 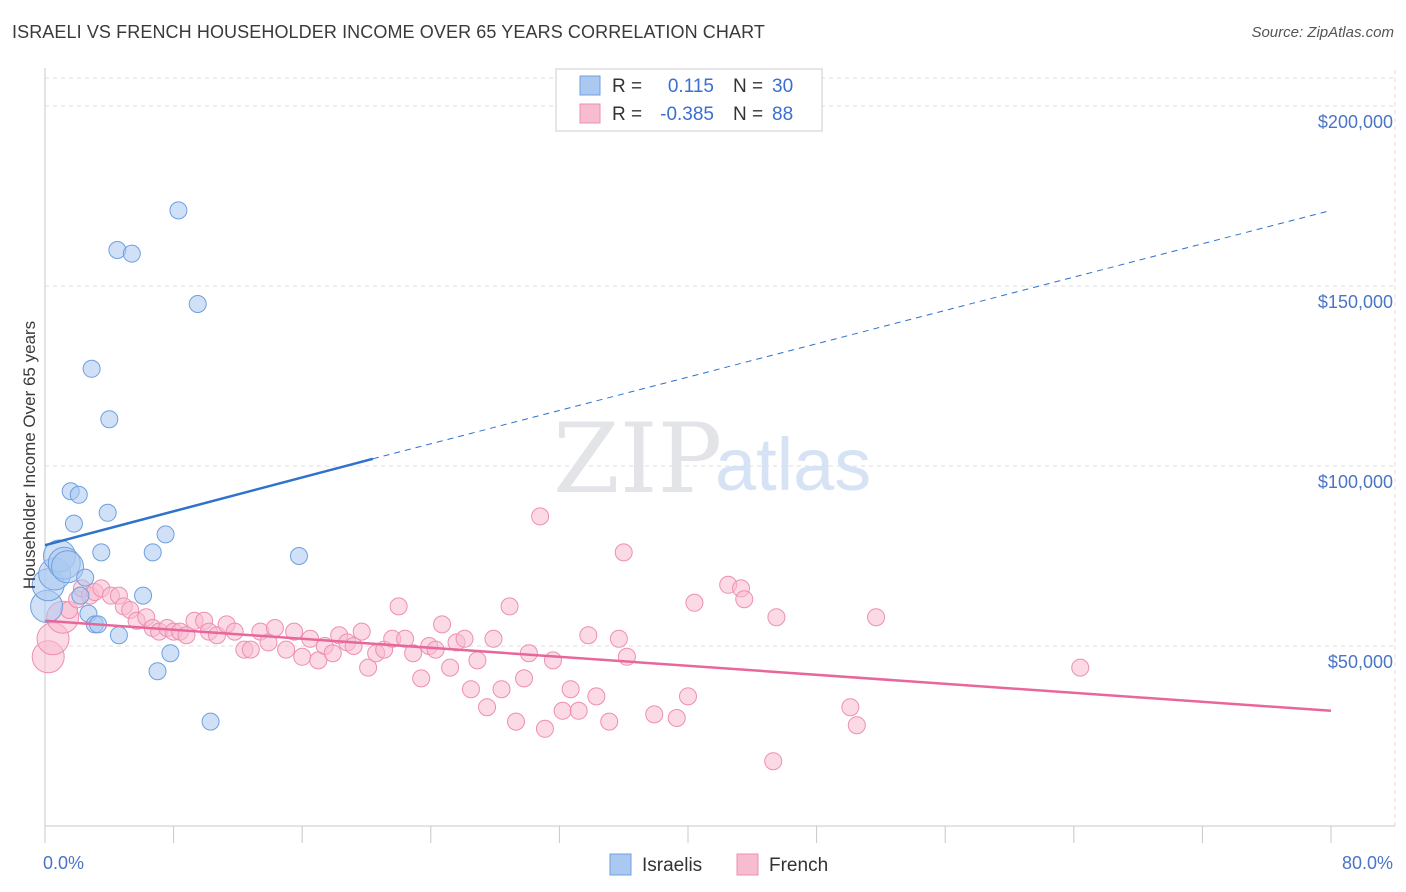 I want to click on legend-swatch-french, so click(x=590, y=113).